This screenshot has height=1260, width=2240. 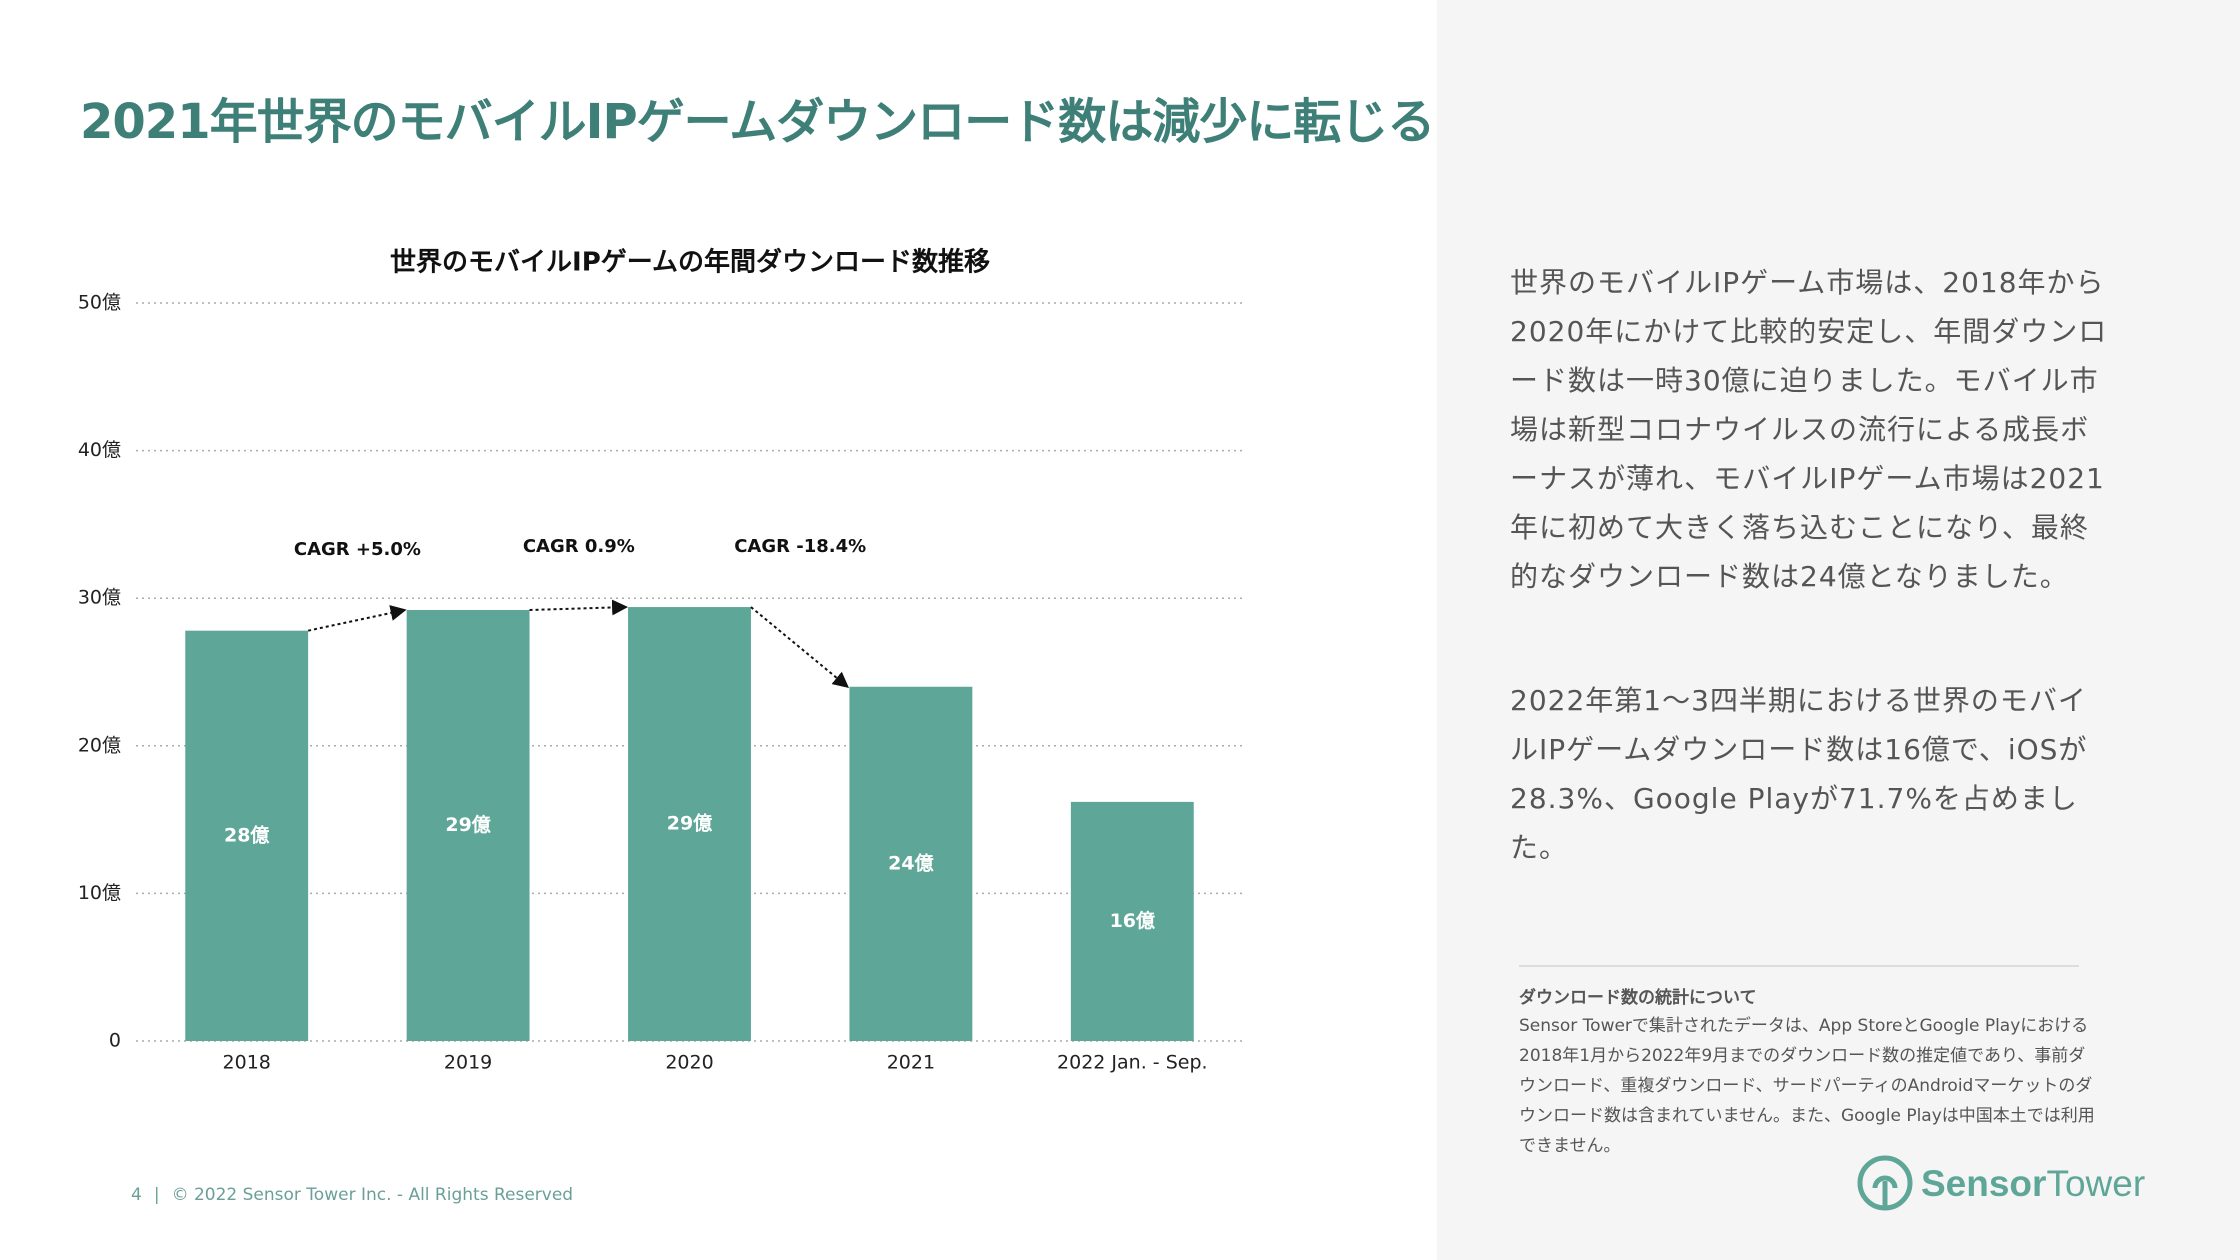 I want to click on y-tick-label: 40億, so click(x=99, y=450).